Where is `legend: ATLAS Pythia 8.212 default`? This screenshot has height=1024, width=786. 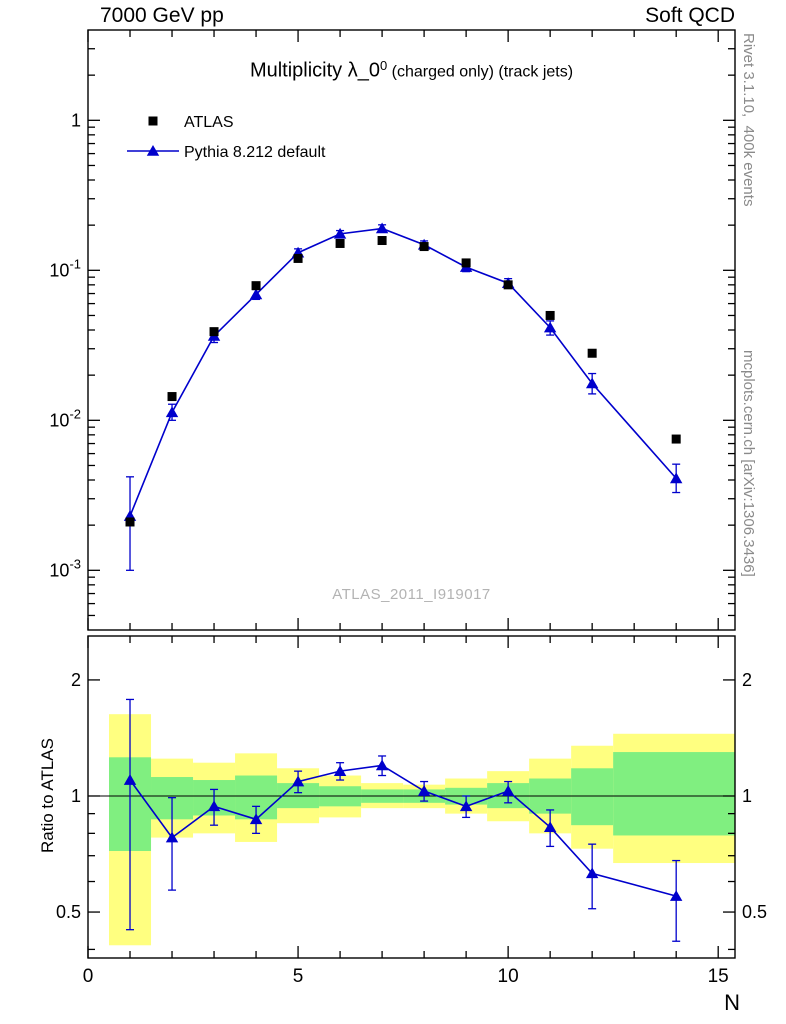 legend: ATLAS Pythia 8.212 default is located at coordinates (226, 137).